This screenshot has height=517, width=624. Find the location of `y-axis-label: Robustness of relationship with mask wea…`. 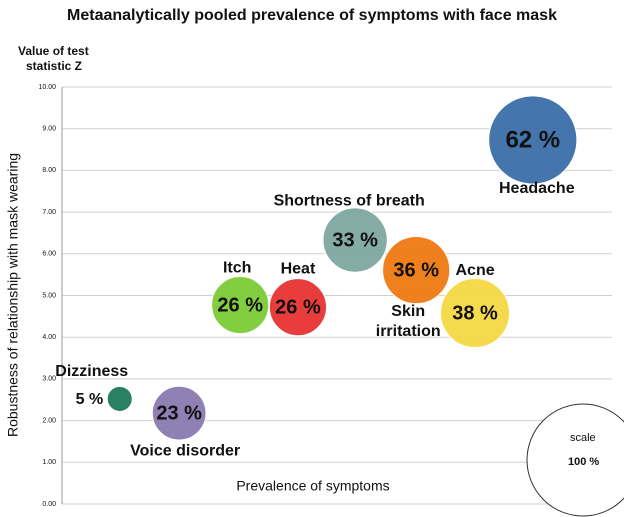

y-axis-label: Robustness of relationship with mask wea… is located at coordinates (13, 295).